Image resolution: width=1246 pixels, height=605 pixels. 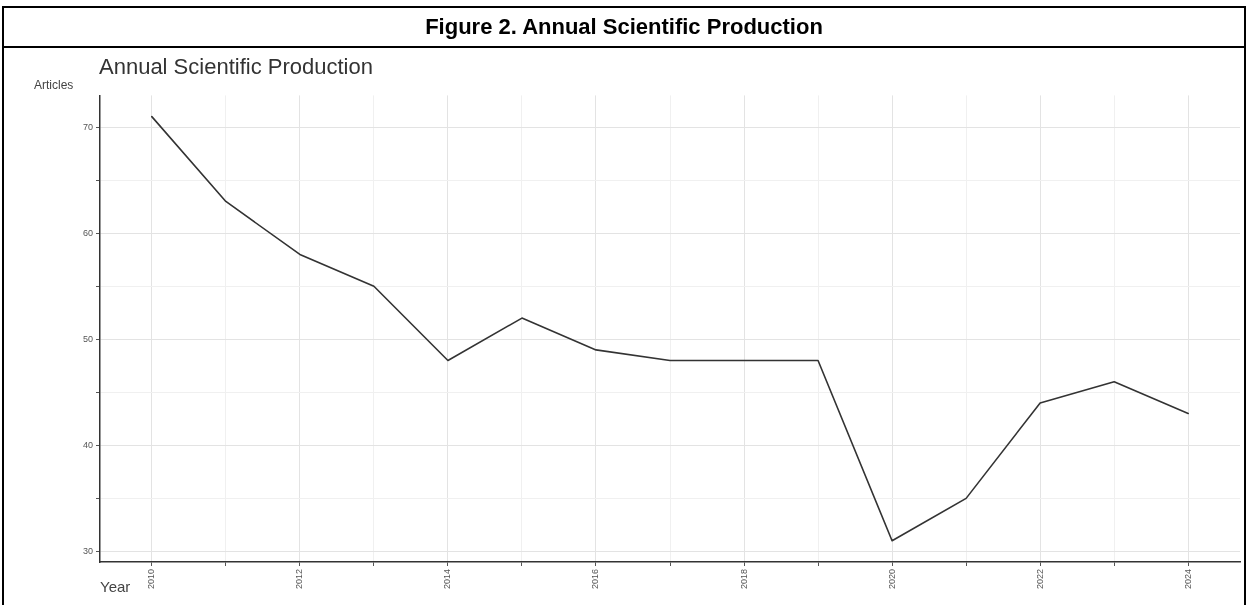 I want to click on x-tick-label: 2018, so click(x=743, y=579).